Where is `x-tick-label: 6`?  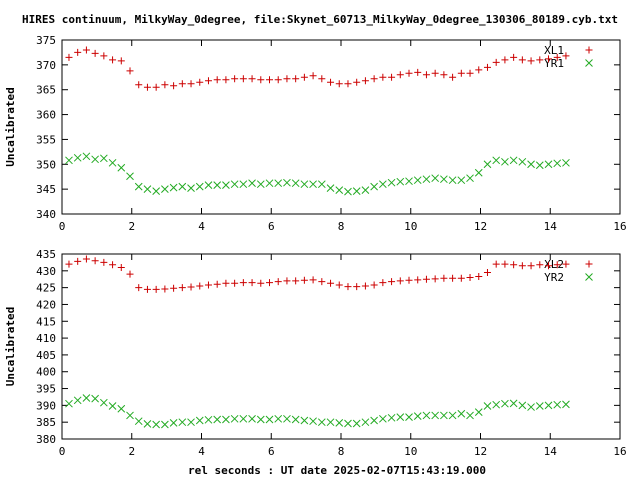
x-tick-label: 6 is located at coordinates (271, 451).